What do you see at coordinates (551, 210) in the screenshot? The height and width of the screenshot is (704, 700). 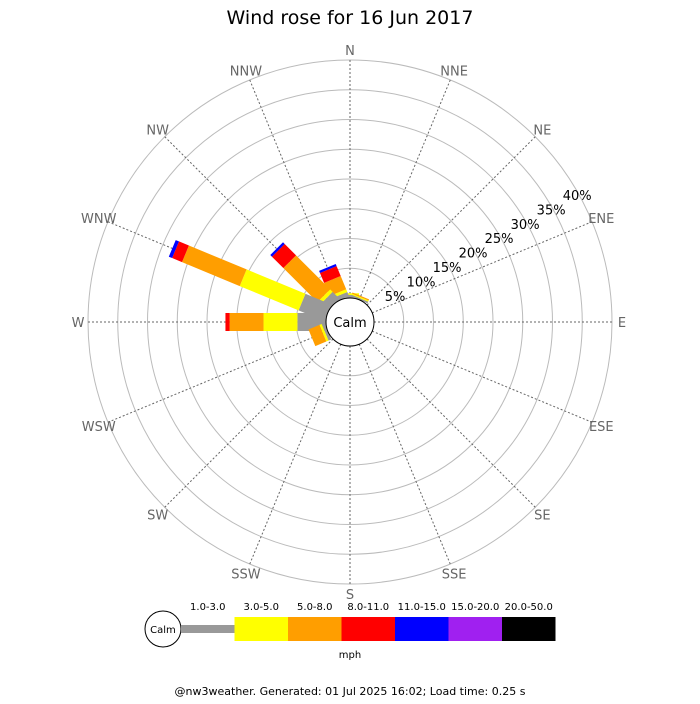 I see `radial-tick-label: 35%` at bounding box center [551, 210].